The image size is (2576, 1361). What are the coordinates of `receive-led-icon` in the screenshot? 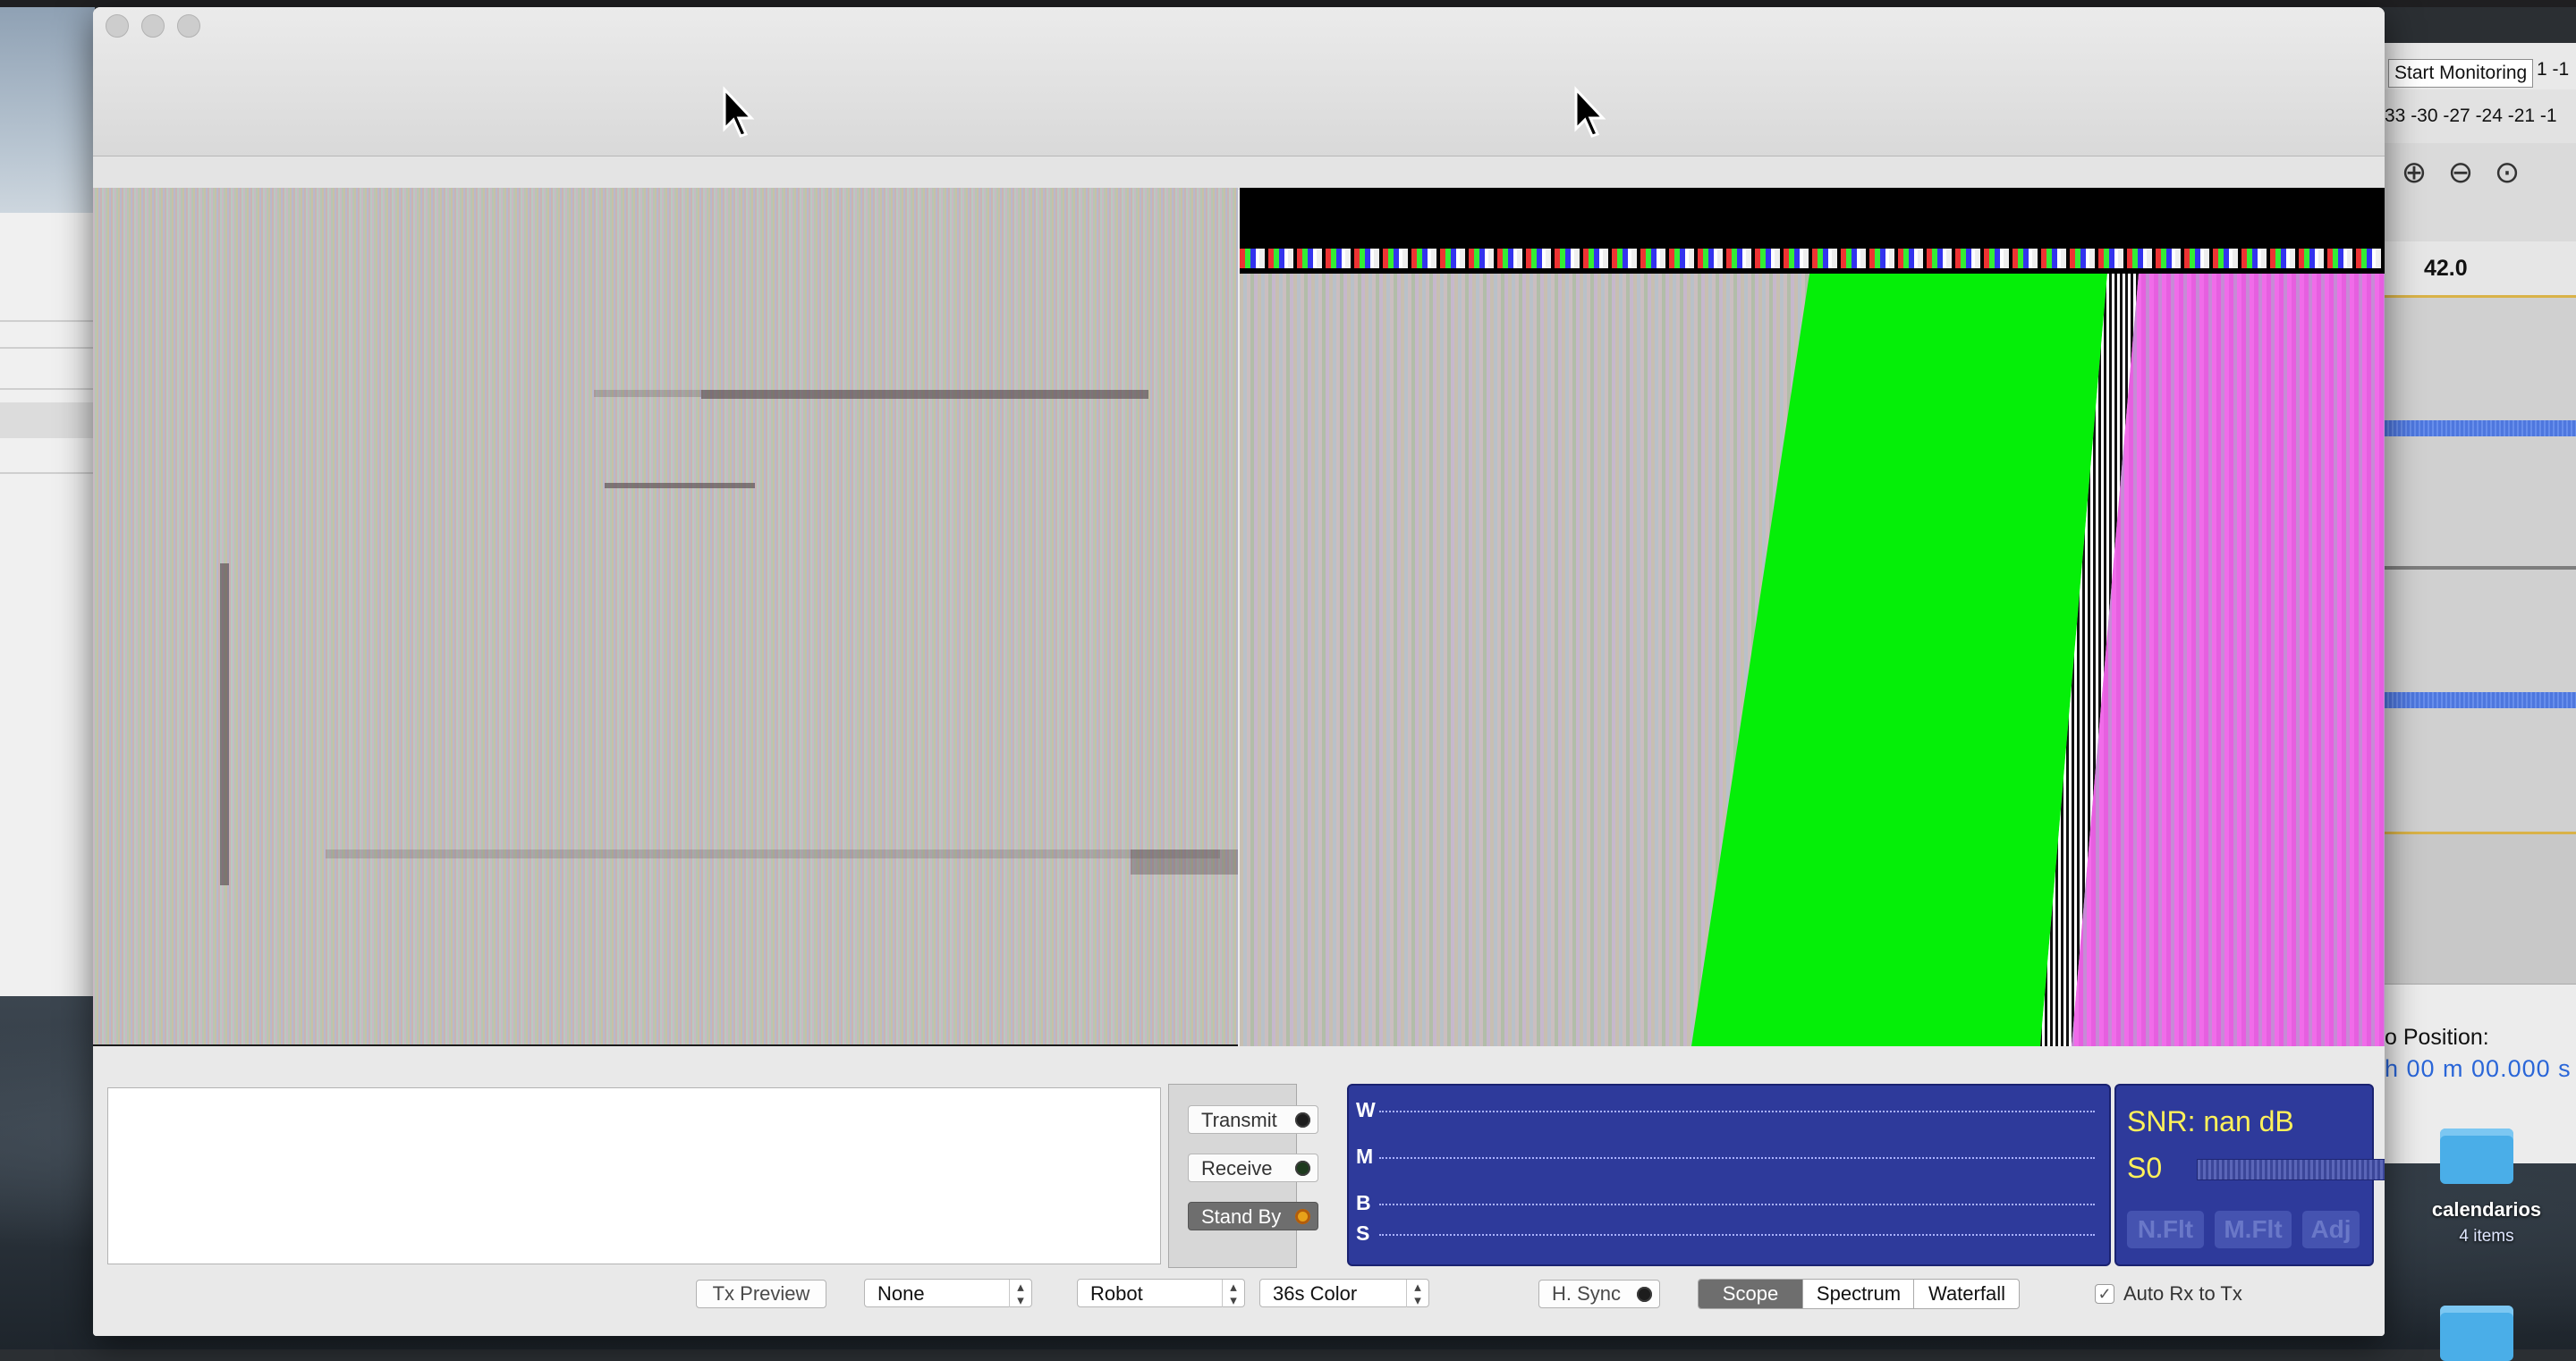 It's located at (1302, 1168).